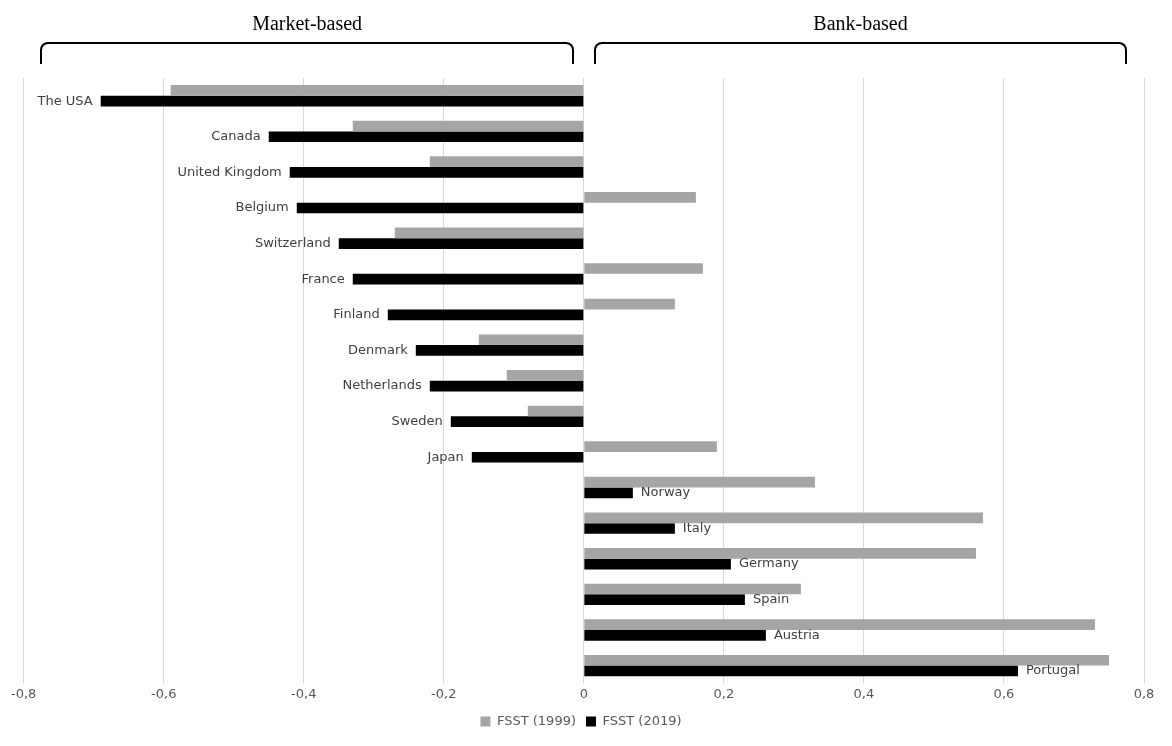 This screenshot has height=746, width=1172. Describe the element at coordinates (356, 314) in the screenshot. I see `y-tick-label: Finland` at that location.